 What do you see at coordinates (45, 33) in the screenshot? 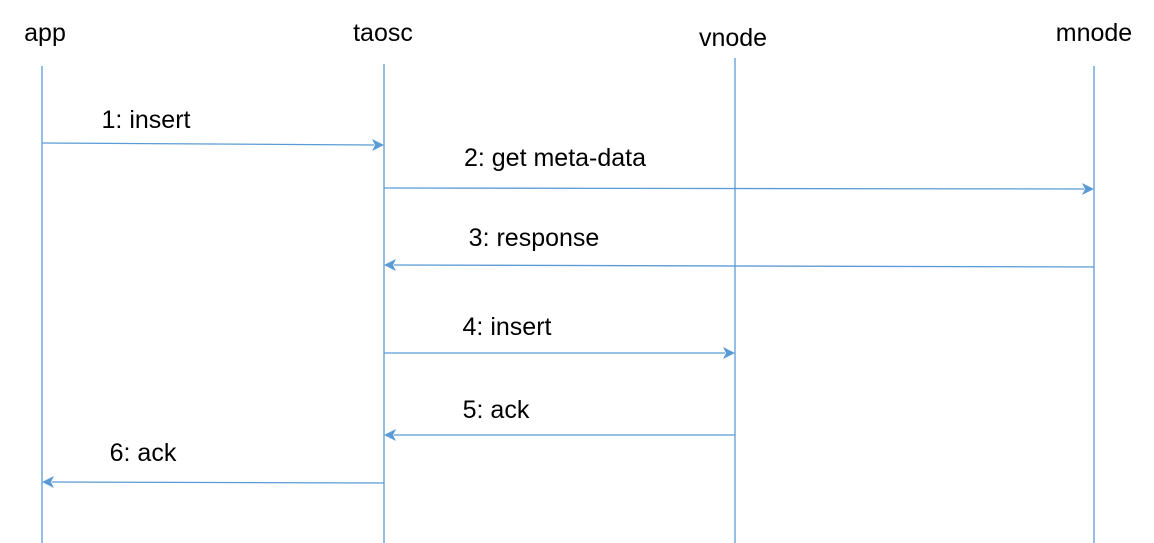
I see `participant-app: app` at bounding box center [45, 33].